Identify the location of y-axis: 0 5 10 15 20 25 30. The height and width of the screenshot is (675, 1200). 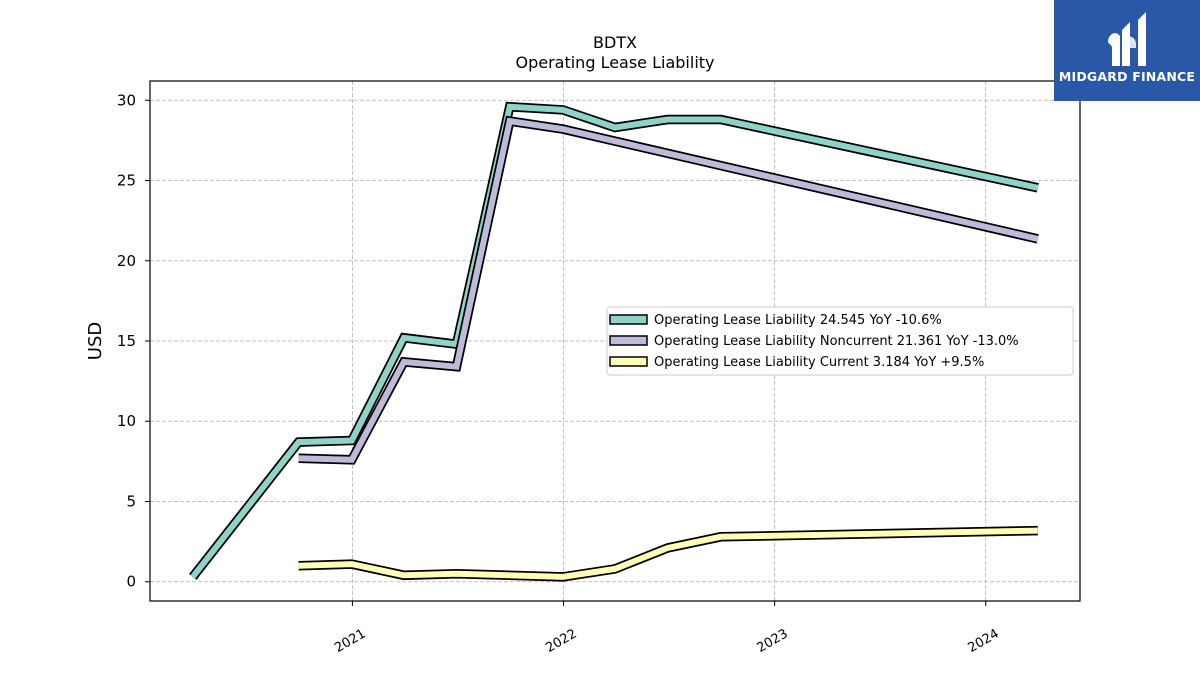
(133, 341).